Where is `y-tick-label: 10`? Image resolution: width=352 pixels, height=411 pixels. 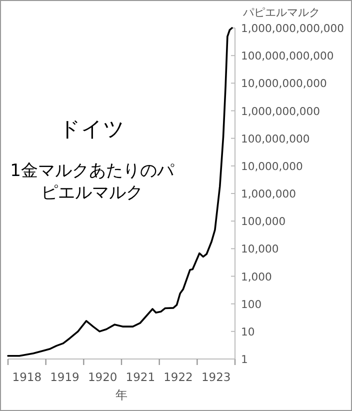 y-tick-label: 10 is located at coordinates (248, 331).